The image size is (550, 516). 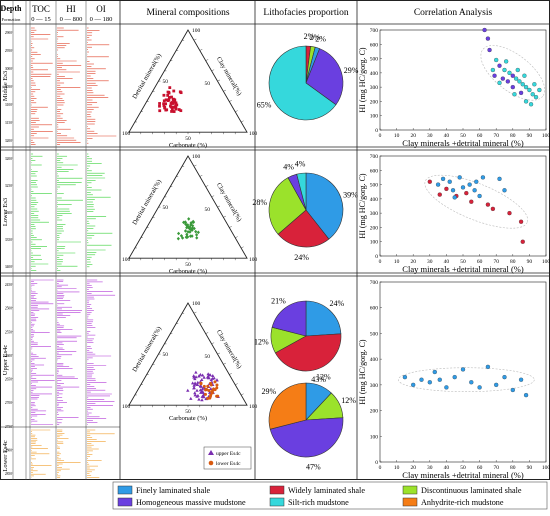 I want to click on x-axis-label: Clay minerals +detrital mineral (%), so click(x=463, y=143).